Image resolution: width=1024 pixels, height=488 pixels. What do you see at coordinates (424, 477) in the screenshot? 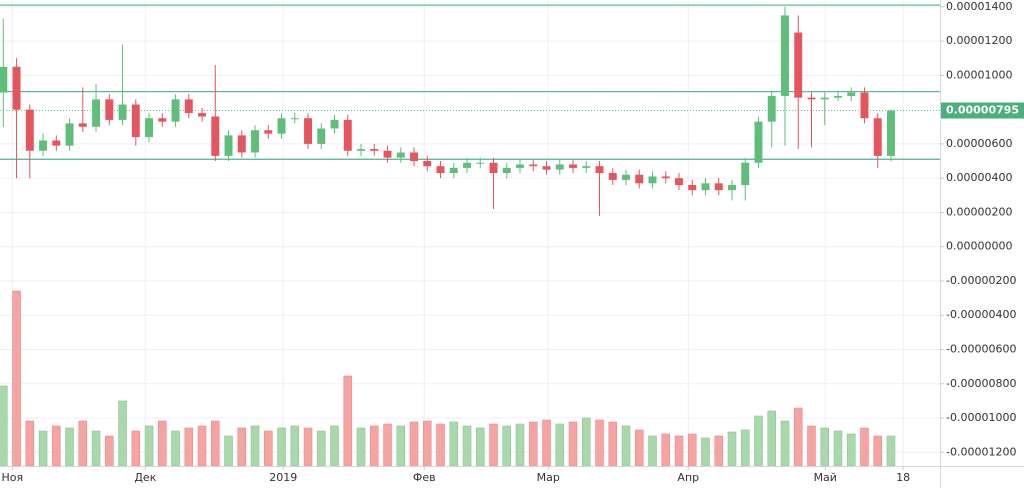
I see `x-tick-label: Фев` at bounding box center [424, 477].